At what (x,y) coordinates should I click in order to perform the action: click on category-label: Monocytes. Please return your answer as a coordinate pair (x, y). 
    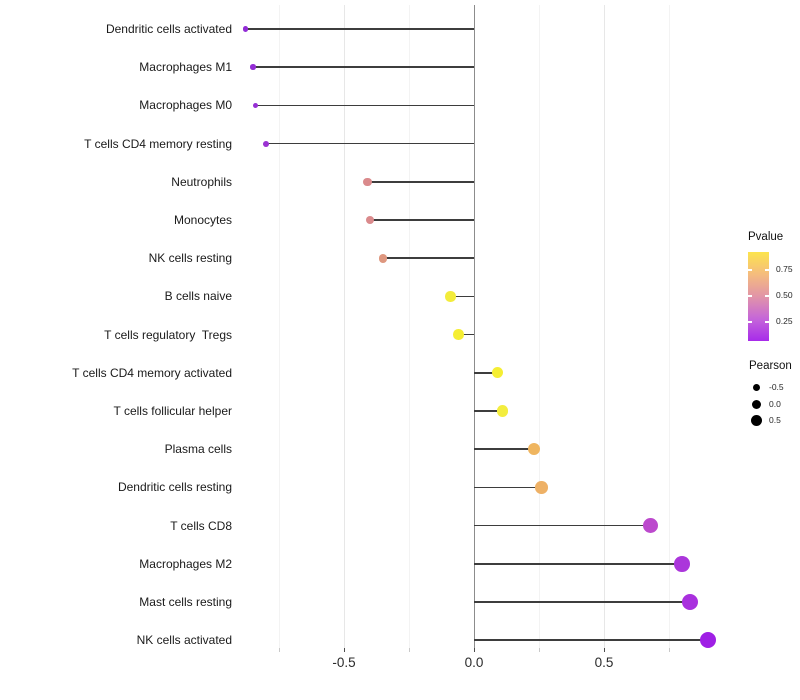
    Looking at the image, I should click on (202, 220).